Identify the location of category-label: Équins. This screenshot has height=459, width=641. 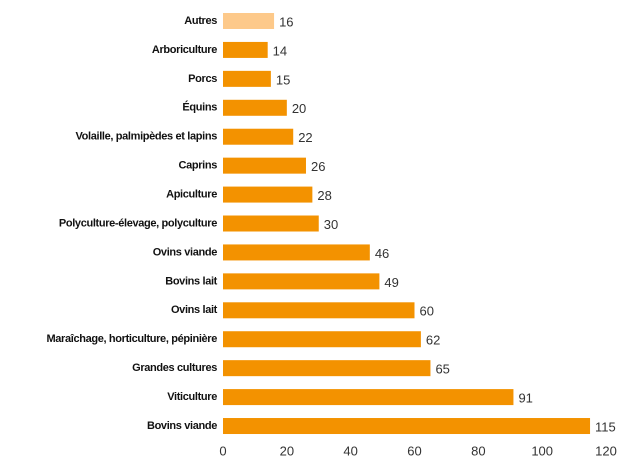
(199, 107).